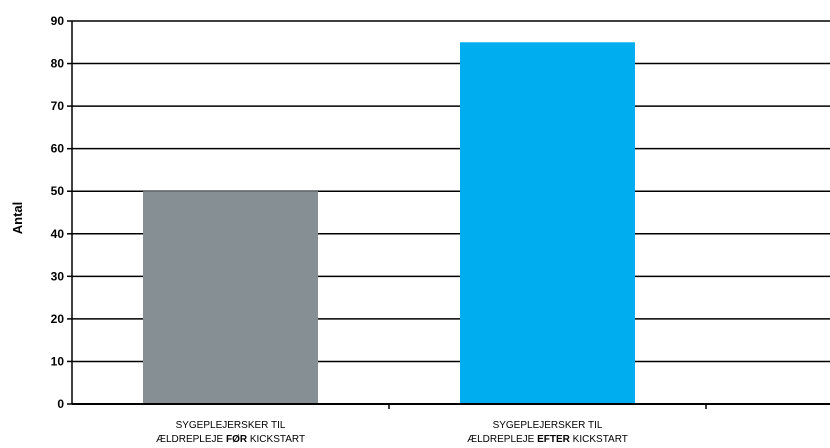 Image resolution: width=830 pixels, height=448 pixels. What do you see at coordinates (58, 106) in the screenshot?
I see `y-tick-label-70: 70` at bounding box center [58, 106].